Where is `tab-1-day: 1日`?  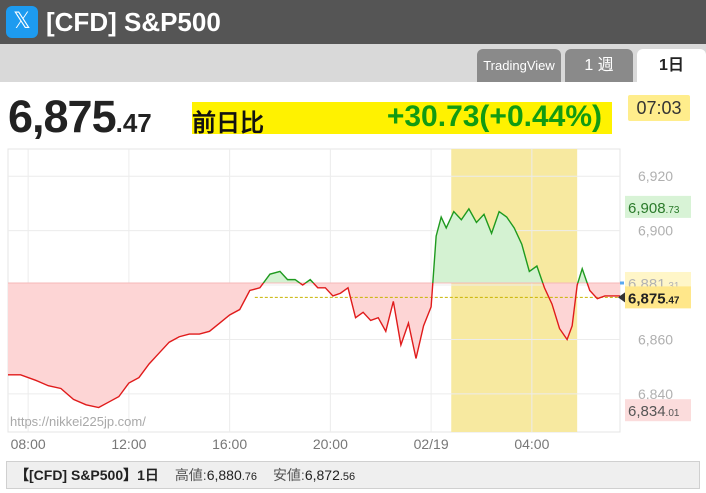
tab-1-day: 1日 is located at coordinates (671, 65).